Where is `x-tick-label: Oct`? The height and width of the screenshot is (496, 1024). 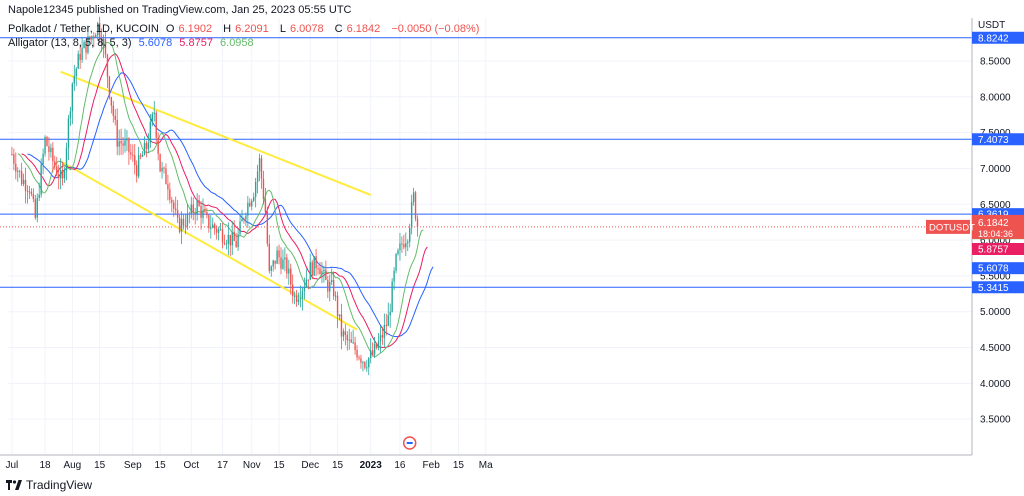 x-tick-label: Oct is located at coordinates (192, 465).